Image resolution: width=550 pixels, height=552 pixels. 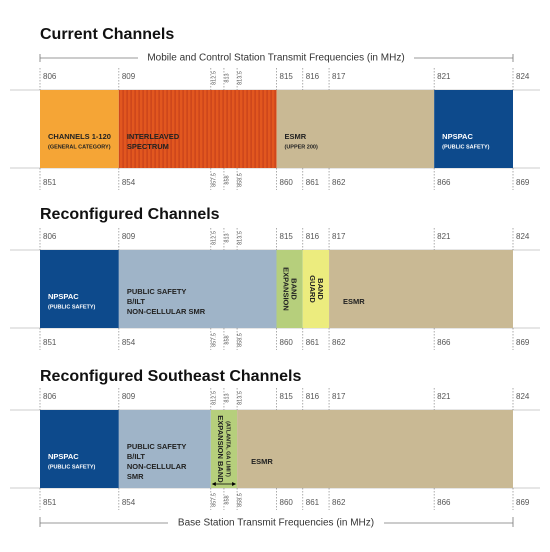 What do you see at coordinates (166, 311) in the screenshot?
I see `band-label: NON-CELLULAR SMR` at bounding box center [166, 311].